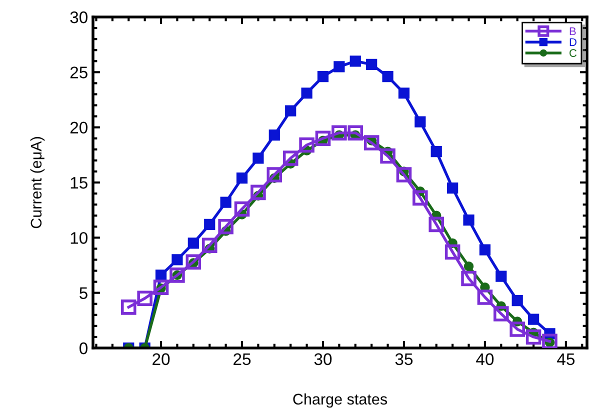 This screenshot has width=590, height=410. What do you see at coordinates (404, 359) in the screenshot?
I see `x-tick-label: 35` at bounding box center [404, 359].